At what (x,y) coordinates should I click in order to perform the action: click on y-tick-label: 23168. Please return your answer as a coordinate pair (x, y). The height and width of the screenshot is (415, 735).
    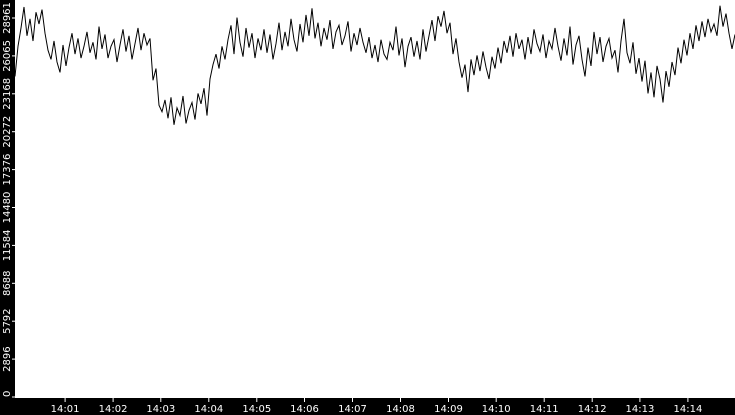
    Looking at the image, I should click on (7, 94).